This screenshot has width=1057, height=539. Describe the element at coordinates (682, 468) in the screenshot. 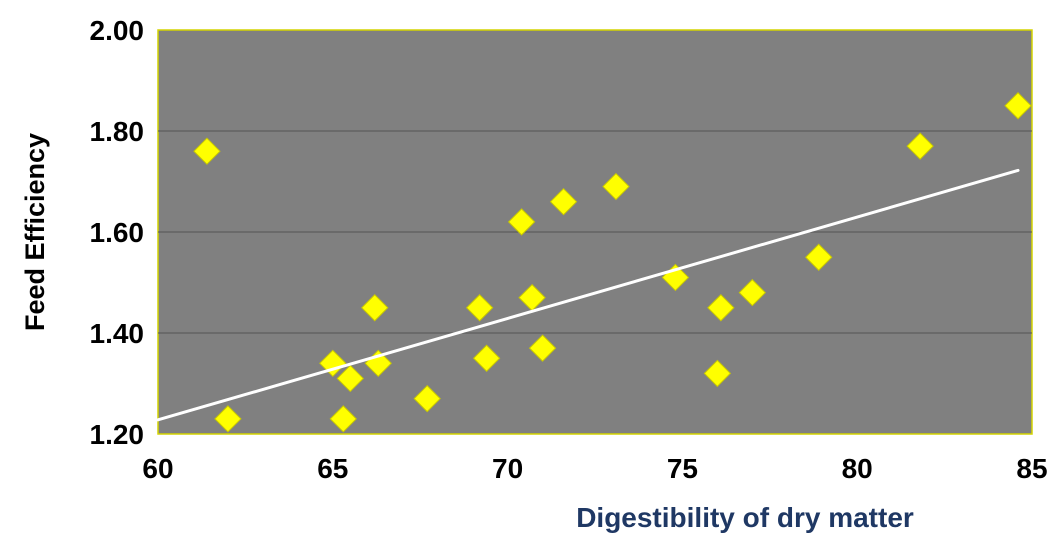

I see `x-tick-label: 75` at that location.